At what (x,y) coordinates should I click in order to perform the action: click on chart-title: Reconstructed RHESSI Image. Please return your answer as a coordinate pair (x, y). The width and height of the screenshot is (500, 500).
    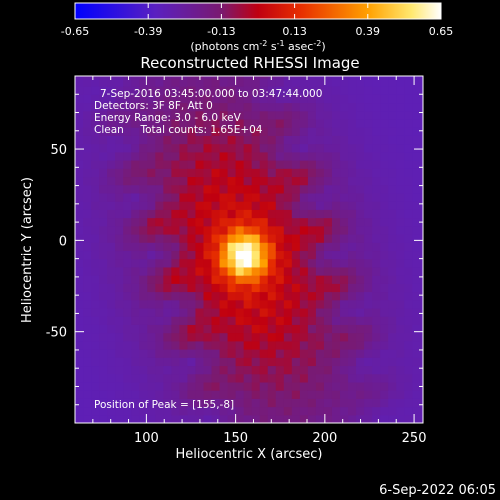
    Looking at the image, I should click on (249, 63).